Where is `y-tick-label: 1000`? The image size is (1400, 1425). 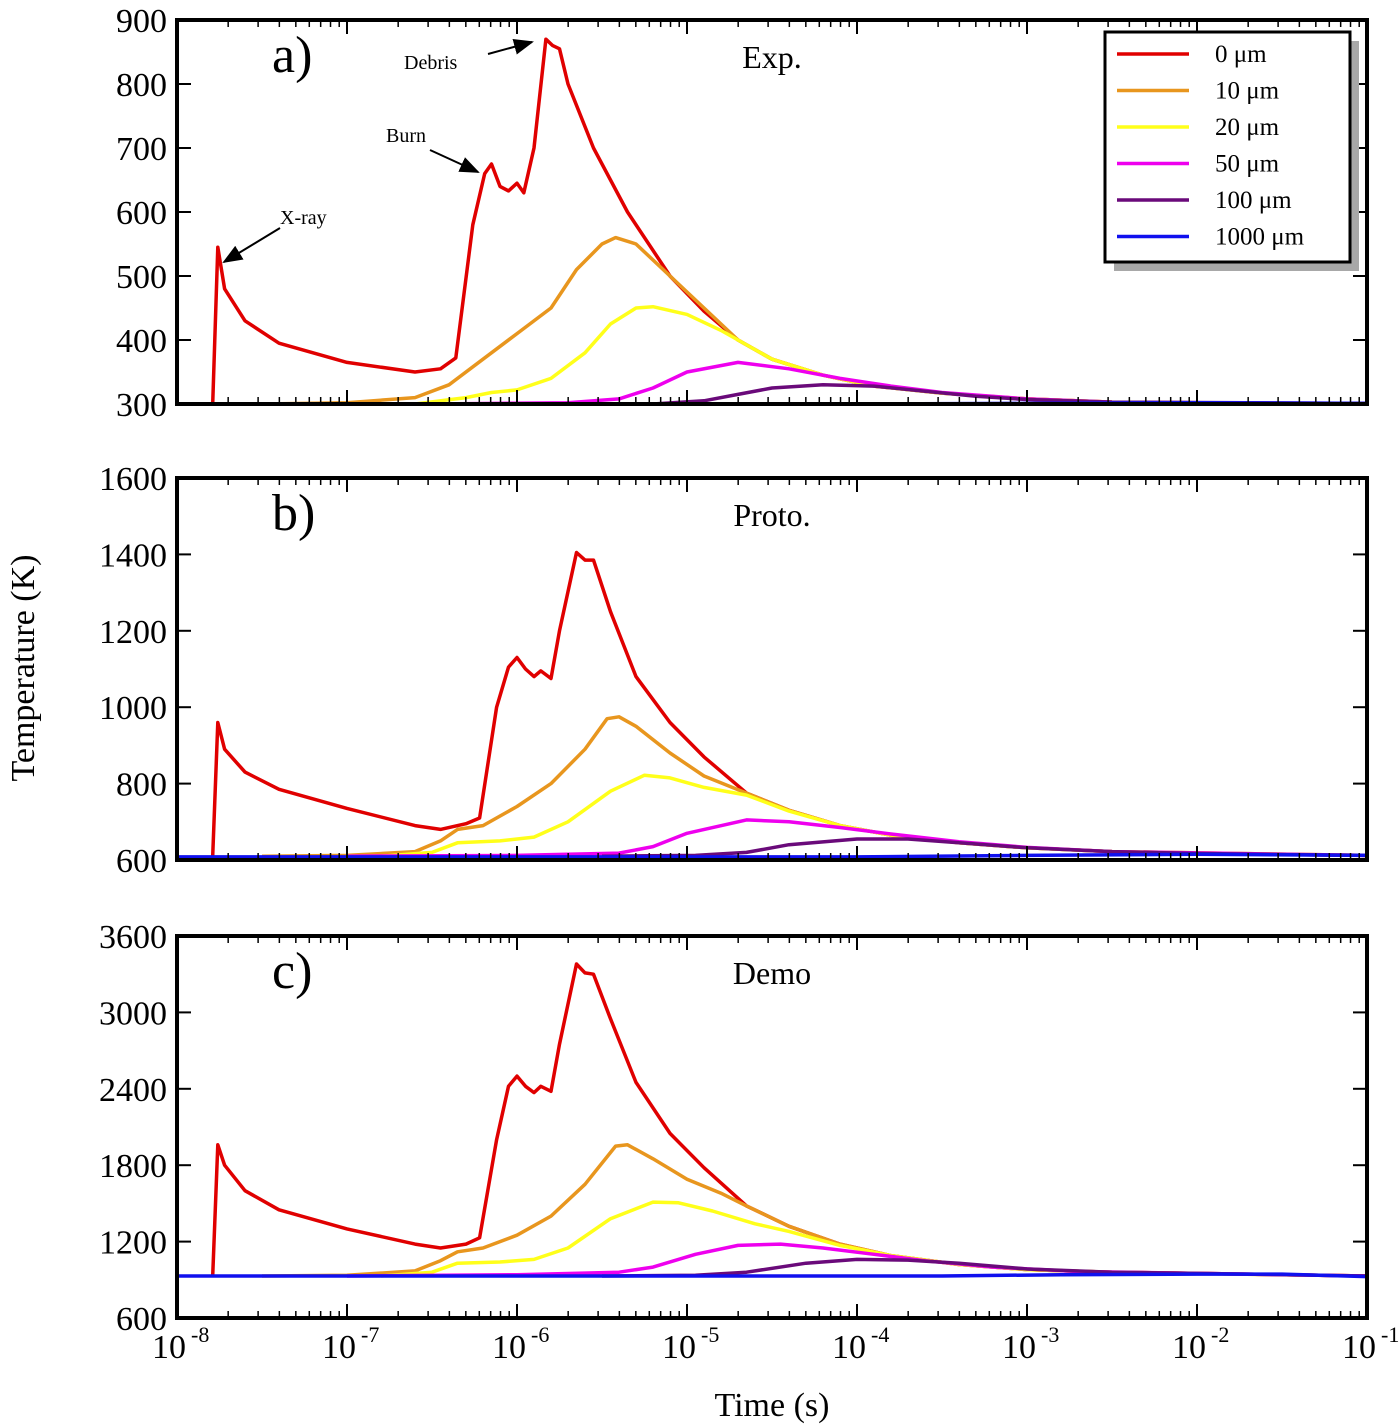
y-tick-label: 1000 is located at coordinates (133, 708).